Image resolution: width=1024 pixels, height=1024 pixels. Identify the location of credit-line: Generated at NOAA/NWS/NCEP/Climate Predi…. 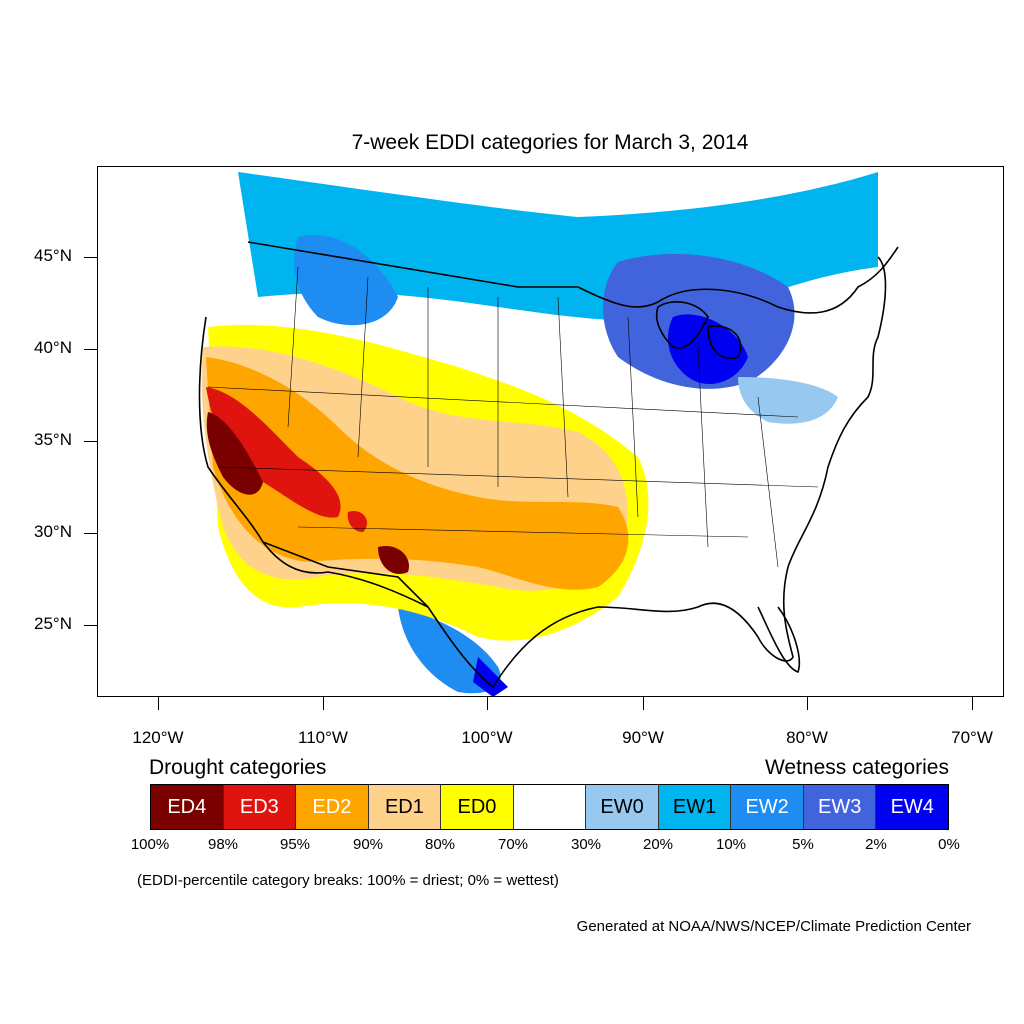
(773, 926).